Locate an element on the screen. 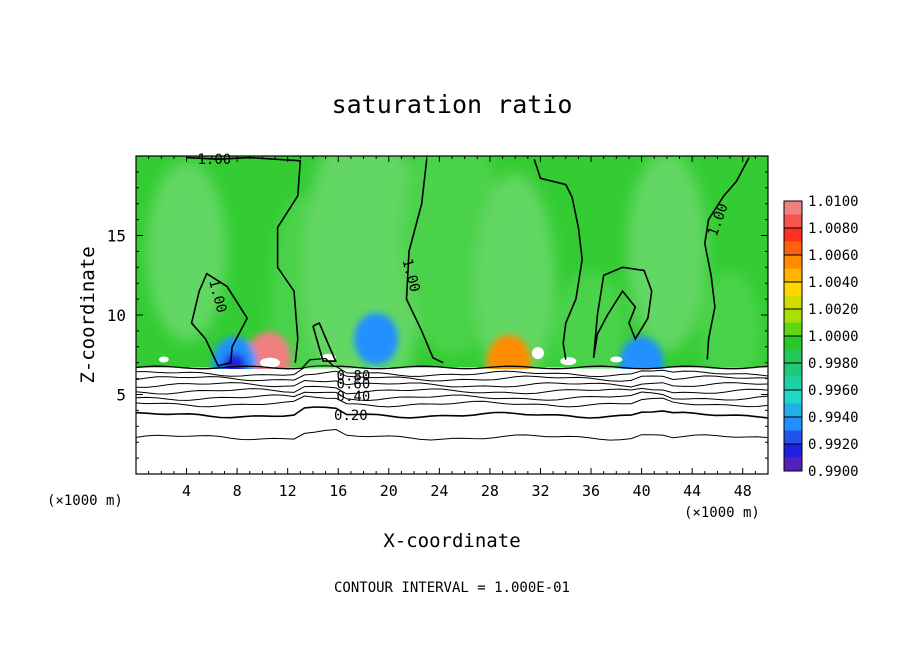 The image size is (904, 658). x-tick-label: 12 is located at coordinates (288, 491).